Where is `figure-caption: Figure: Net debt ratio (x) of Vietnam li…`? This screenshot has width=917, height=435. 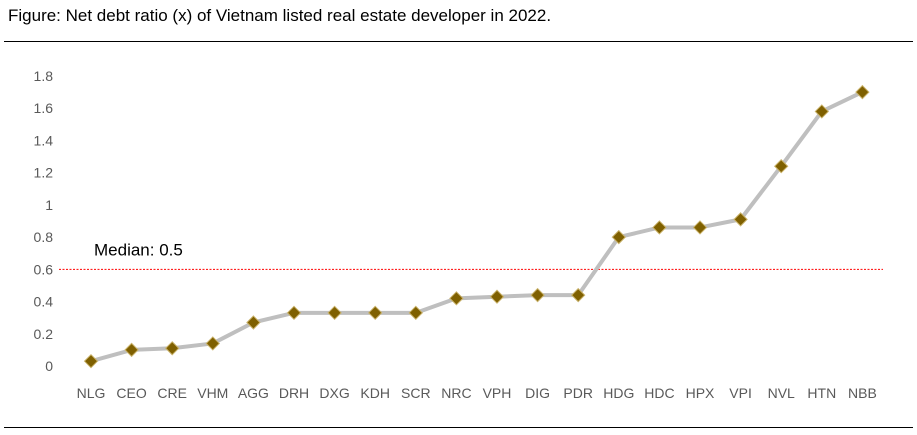
figure-caption: Figure: Net debt ratio (x) of Vietnam li… is located at coordinates (280, 15).